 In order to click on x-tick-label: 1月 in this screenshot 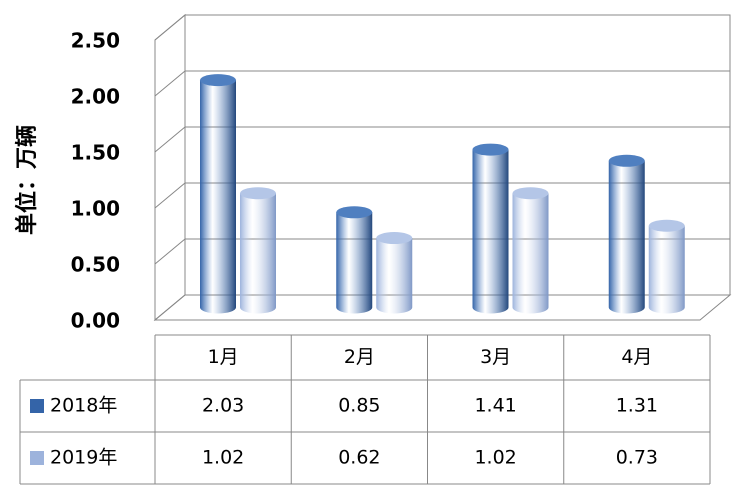, I will do `click(223, 357)`.